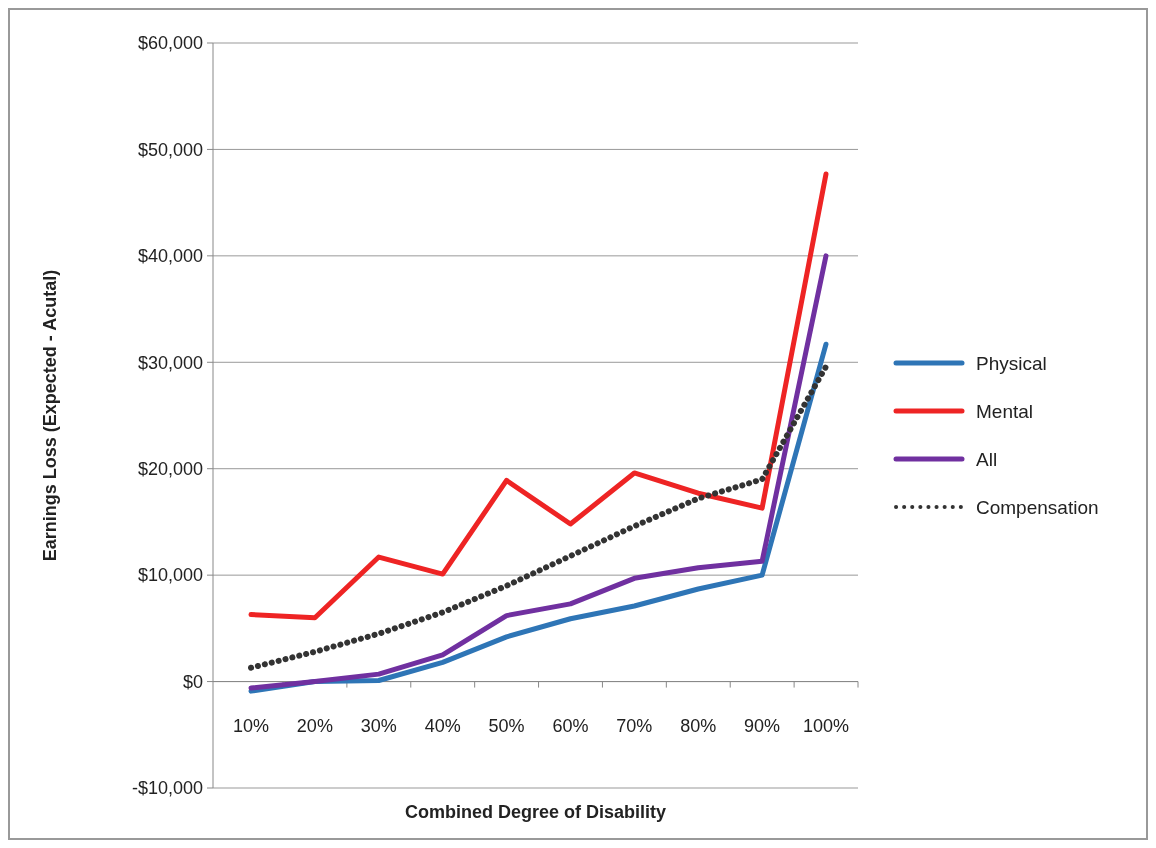 The height and width of the screenshot is (848, 1156). Describe the element at coordinates (987, 459) in the screenshot. I see `legend-label: All` at that location.